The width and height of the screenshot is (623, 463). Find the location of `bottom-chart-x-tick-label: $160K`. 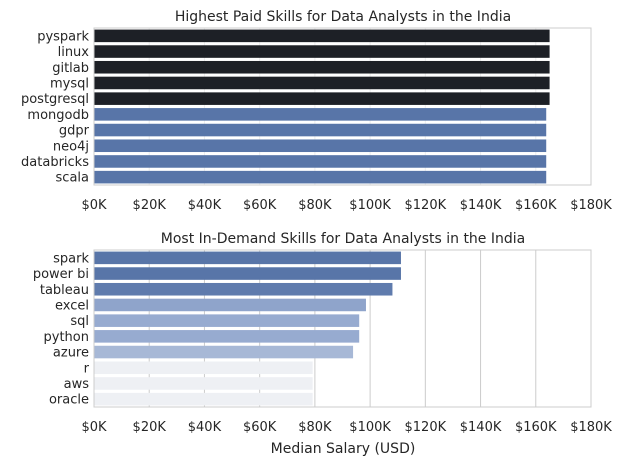

bottom-chart-x-tick-label: $160K is located at coordinates (536, 427).